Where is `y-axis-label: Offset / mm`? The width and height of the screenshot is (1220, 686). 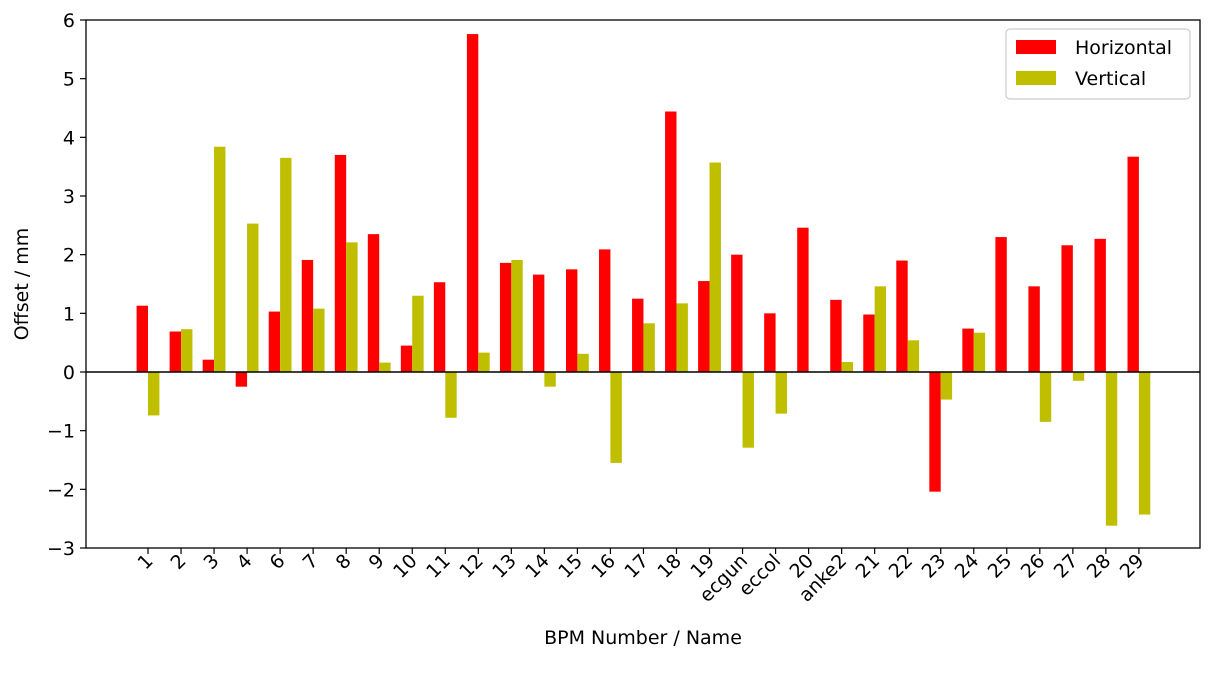
y-axis-label: Offset / mm is located at coordinates (22, 284).